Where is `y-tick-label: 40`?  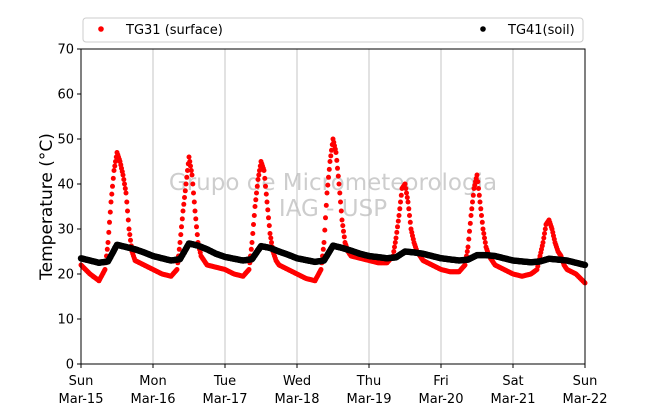
y-tick-label: 40 is located at coordinates (65, 185).